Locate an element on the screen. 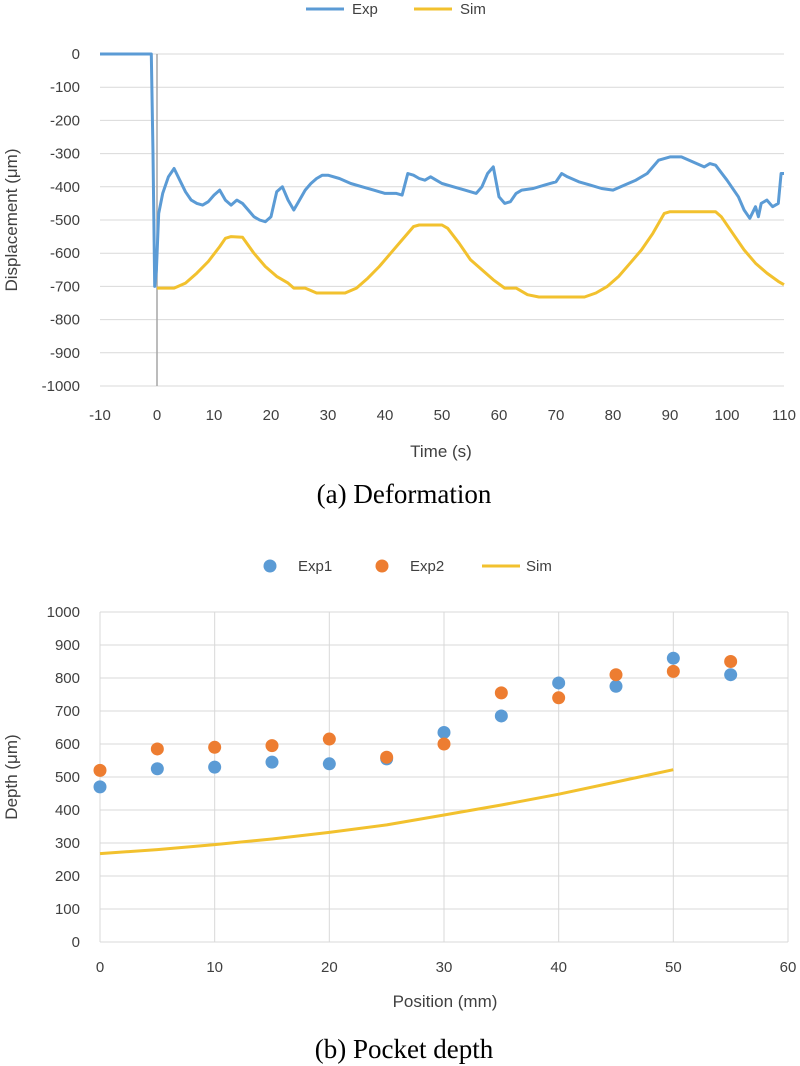  legend-b-exp1-swatch is located at coordinates (270, 566).